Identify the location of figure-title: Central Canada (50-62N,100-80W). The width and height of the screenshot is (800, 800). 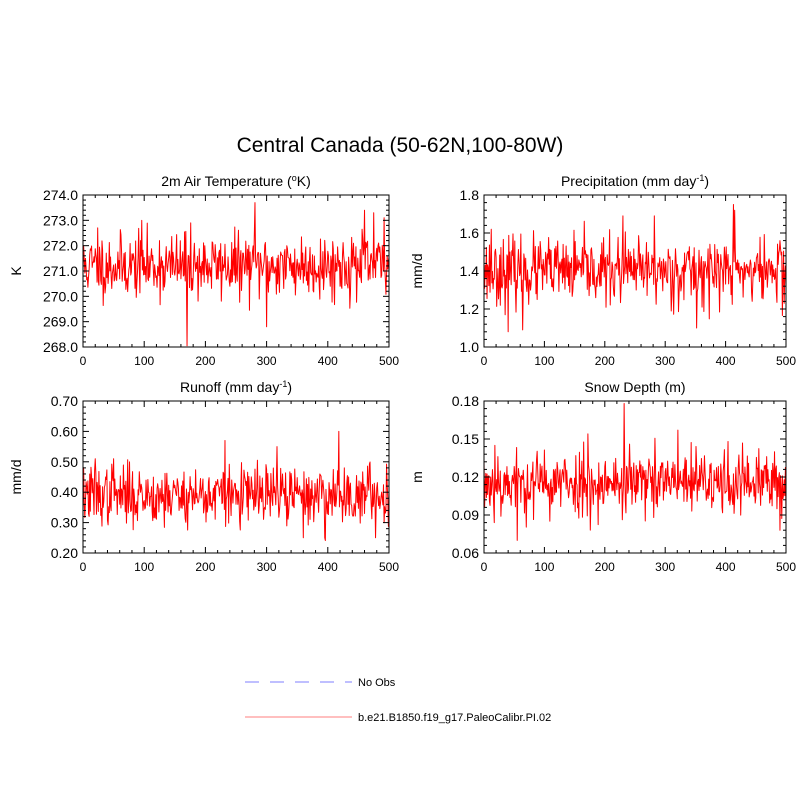
(400, 145).